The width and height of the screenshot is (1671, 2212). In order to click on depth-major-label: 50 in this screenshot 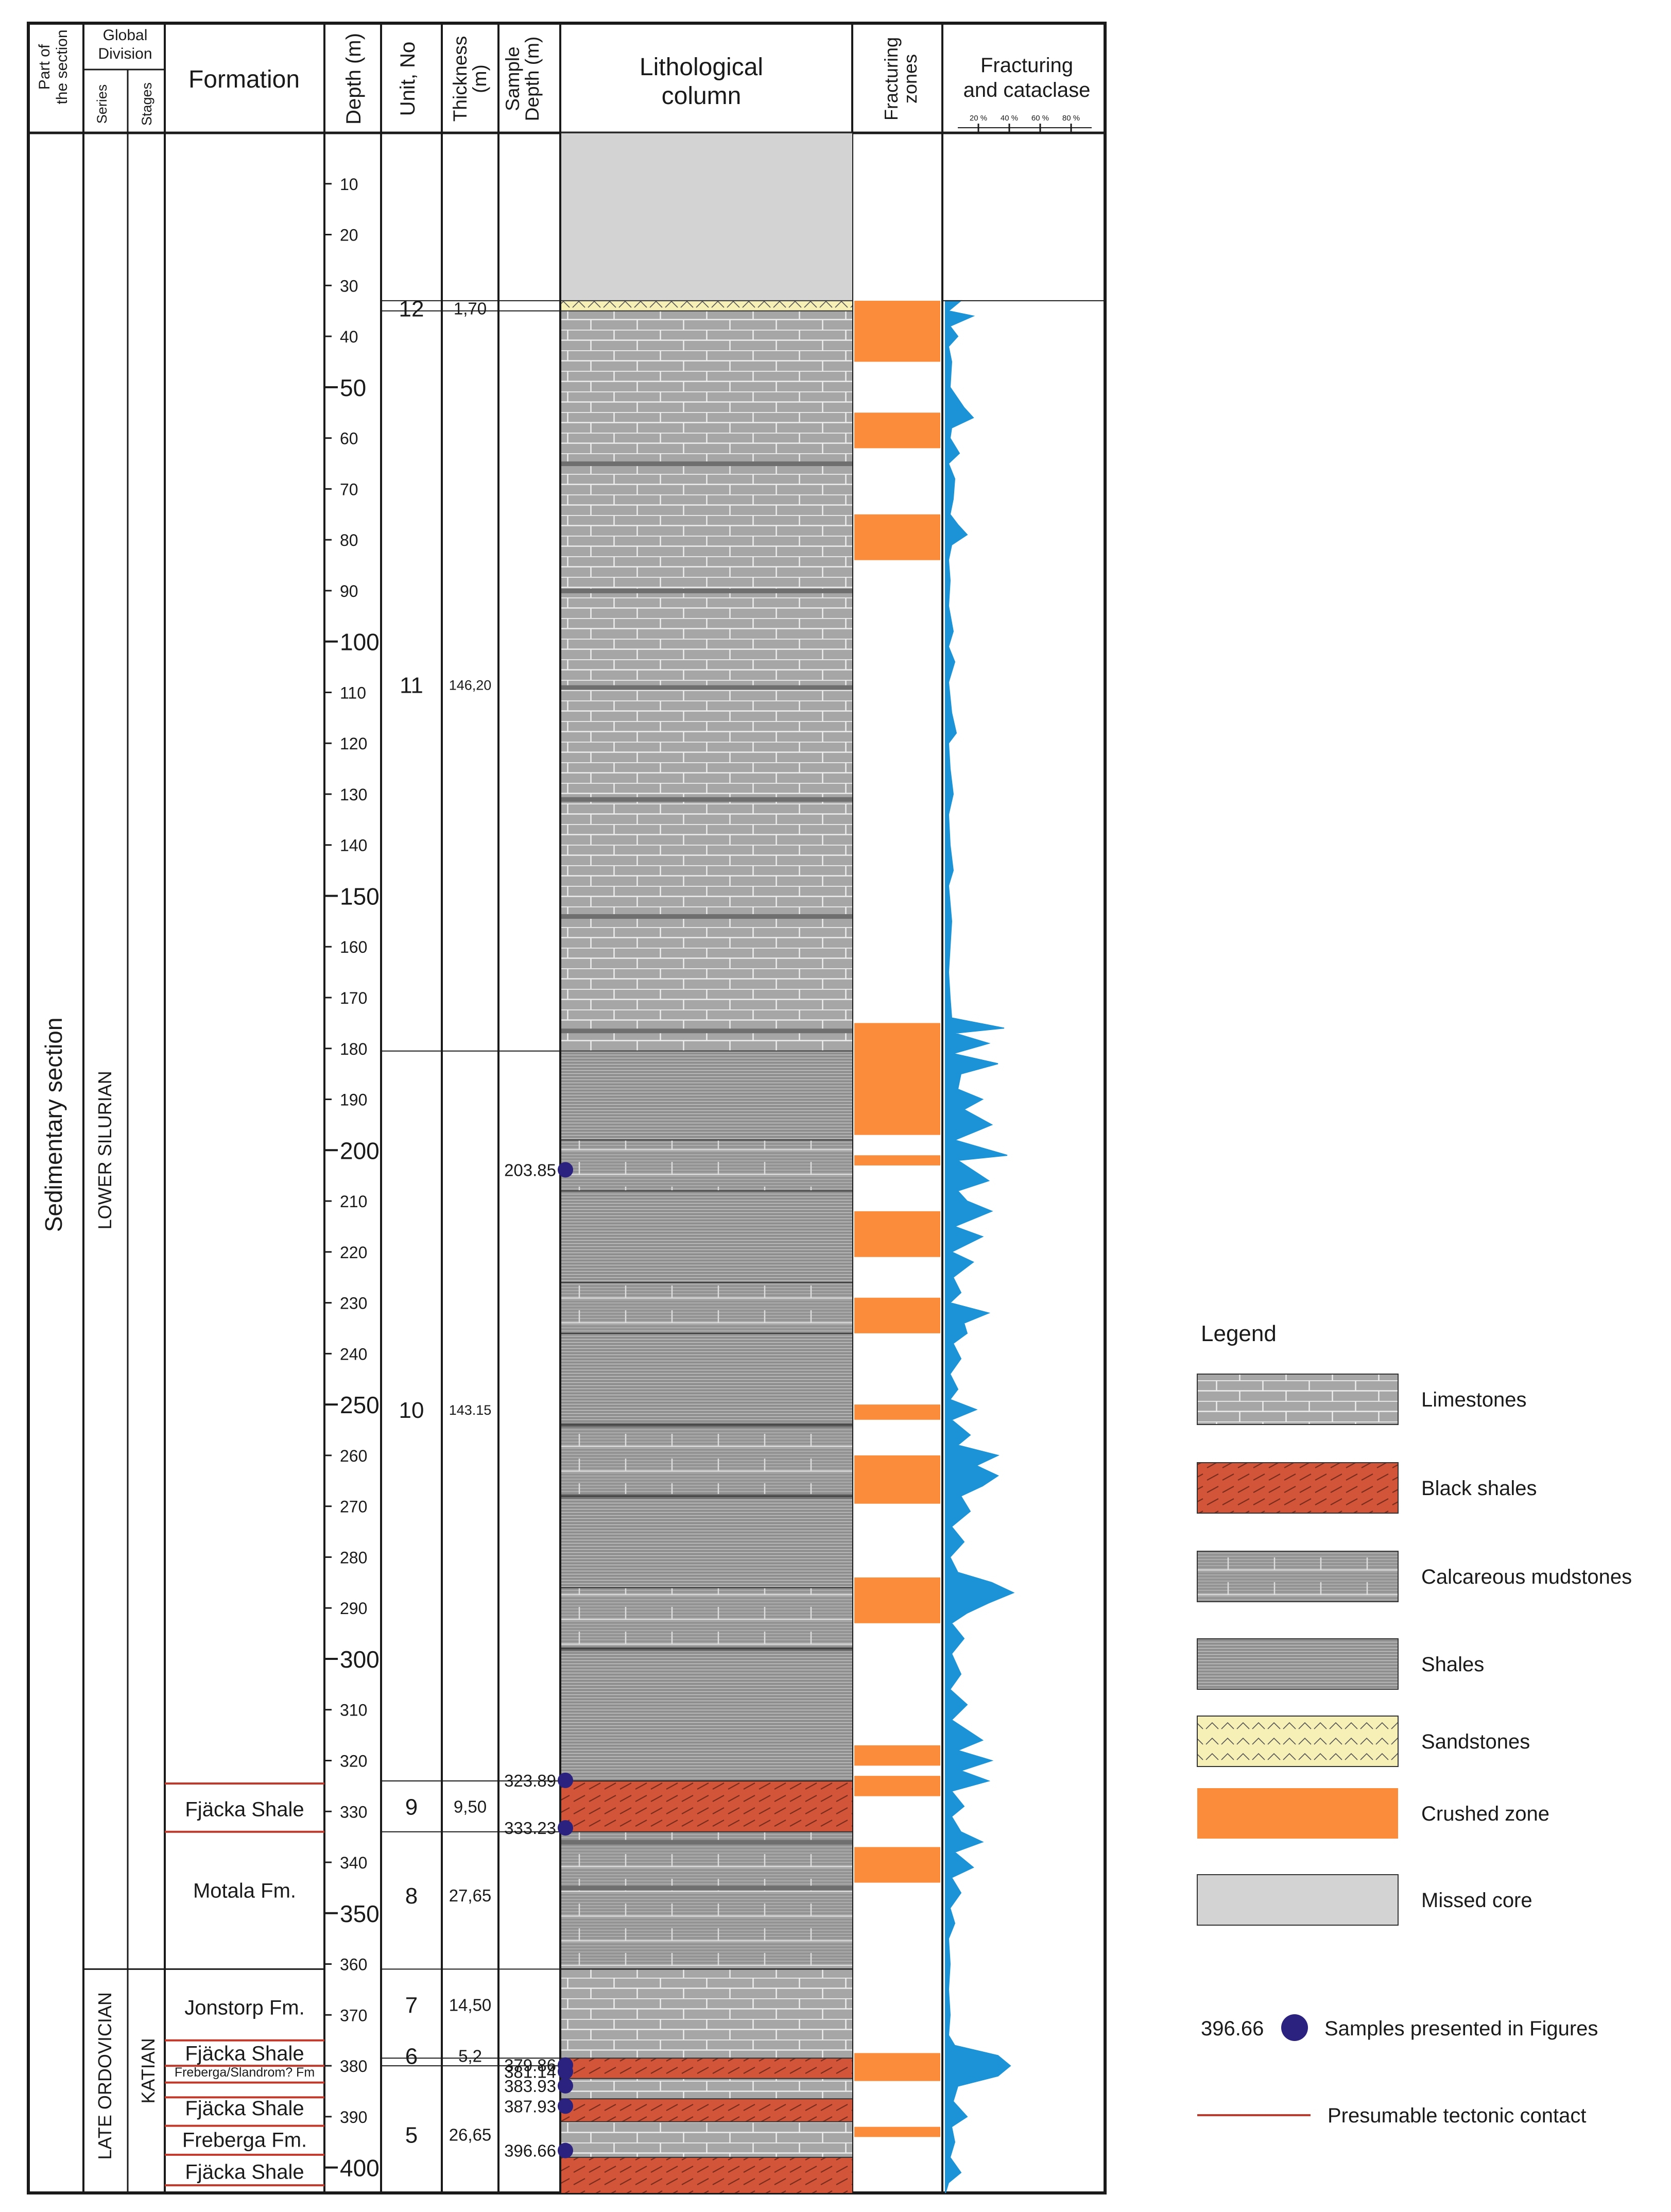, I will do `click(353, 387)`.